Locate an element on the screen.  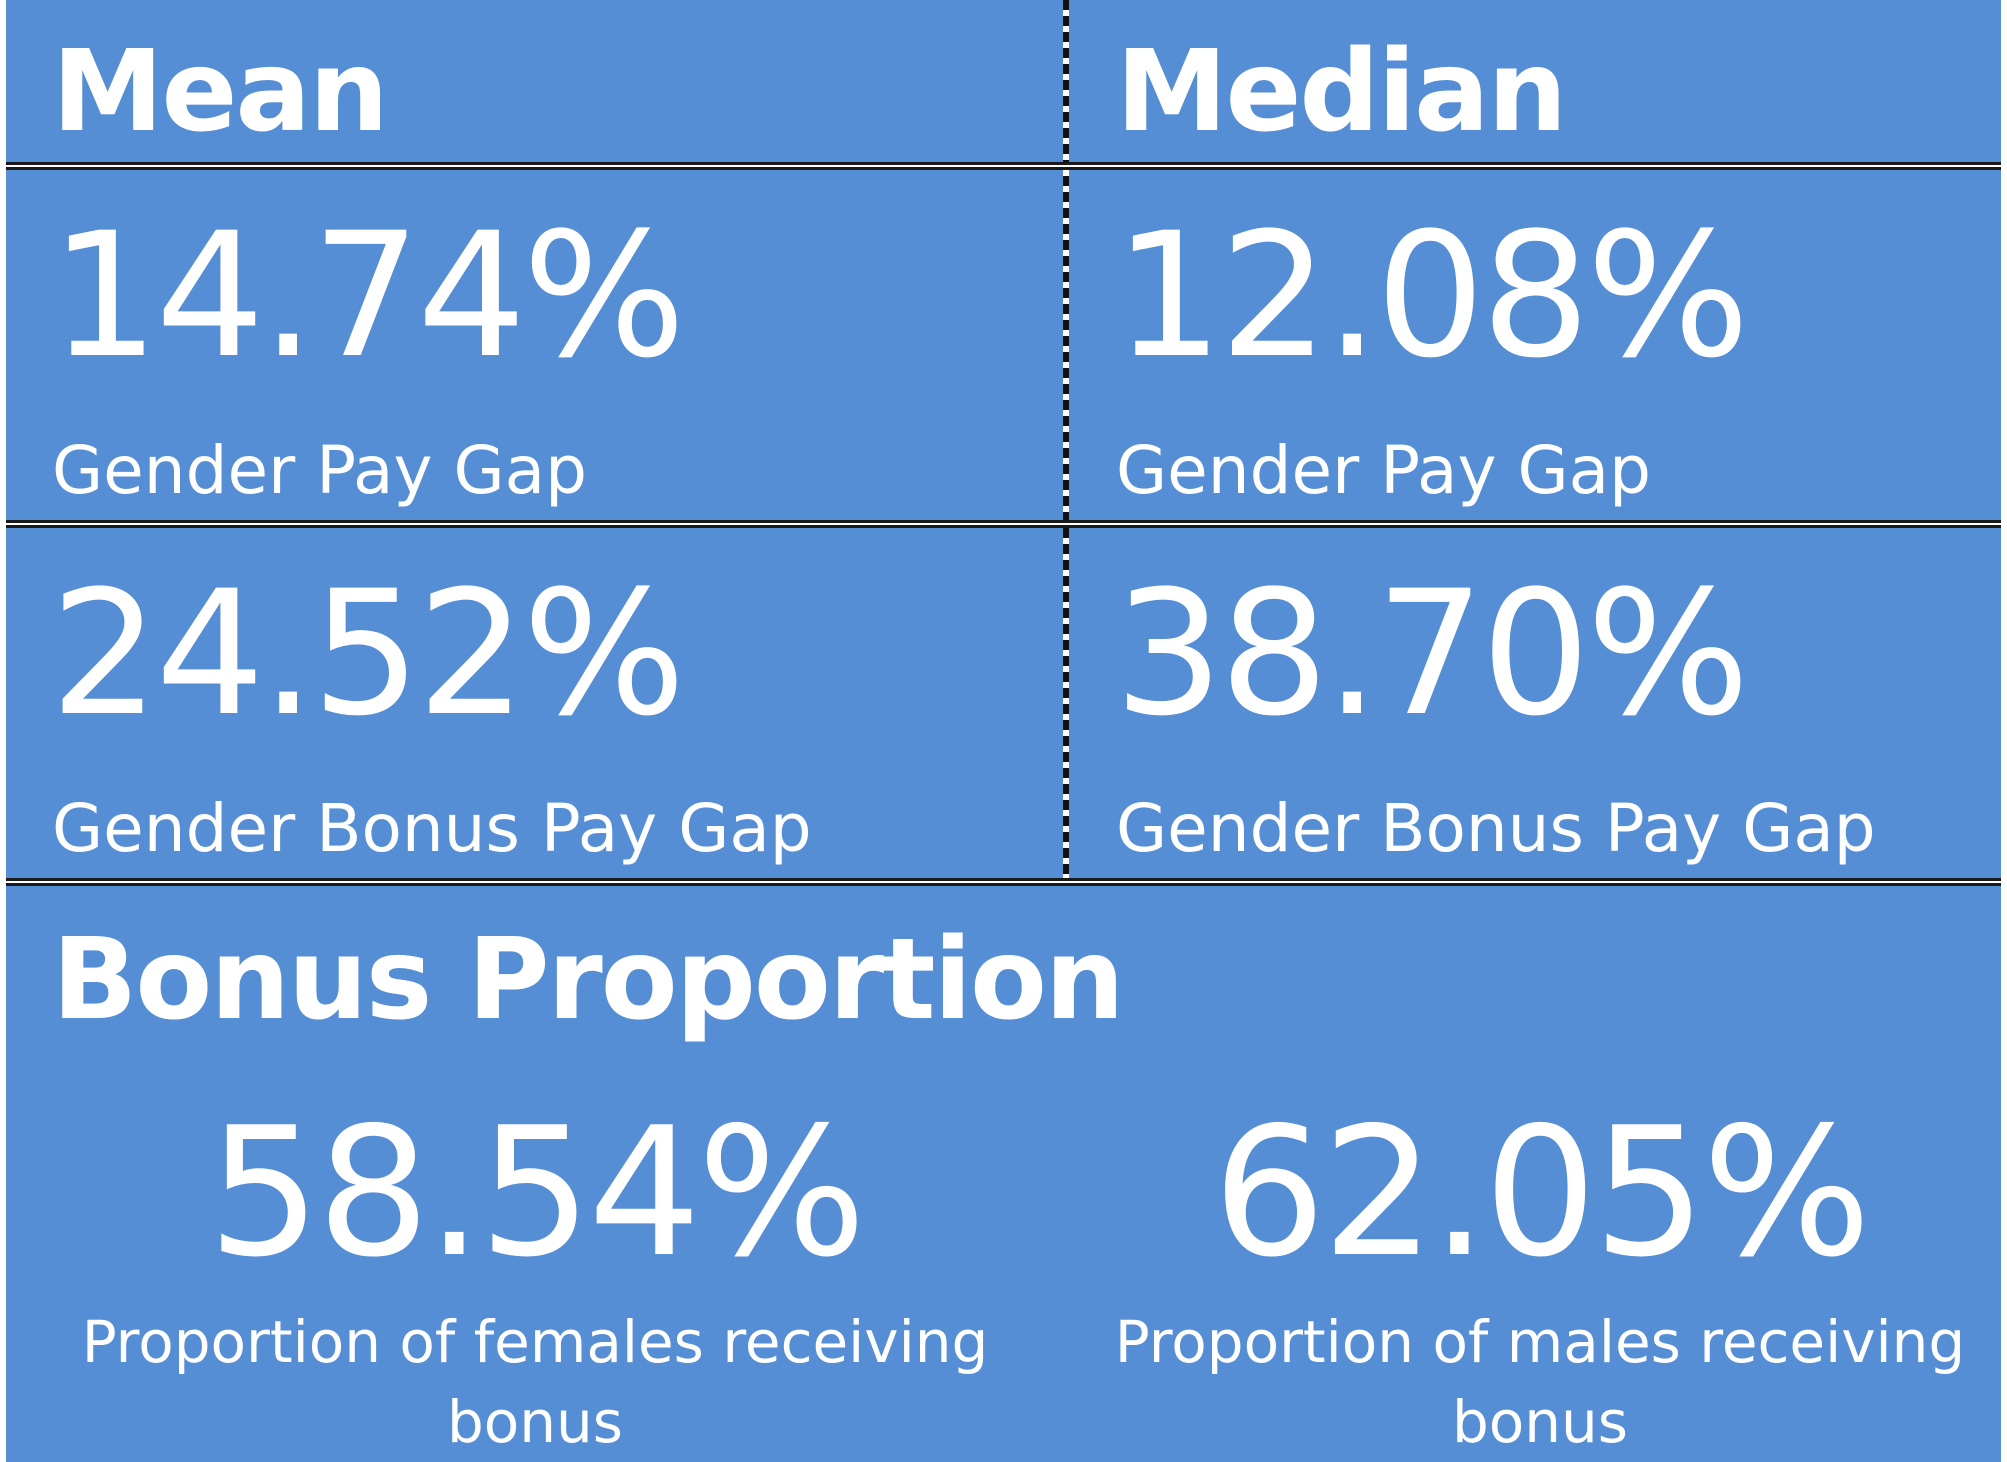
mean-bonus-pay-gap-value: 24.52% is located at coordinates (368, 653).